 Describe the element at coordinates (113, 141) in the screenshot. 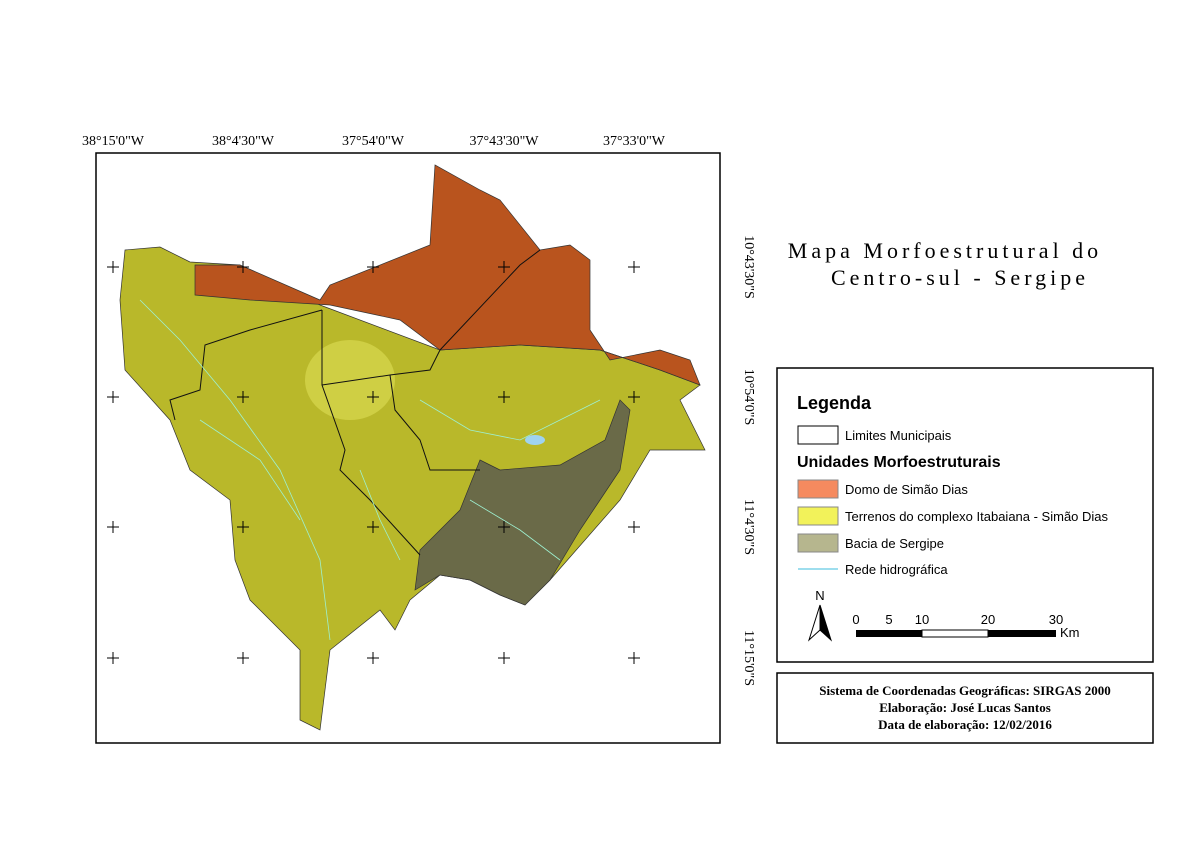

I see `longitude-label: 38°15'0"W` at that location.